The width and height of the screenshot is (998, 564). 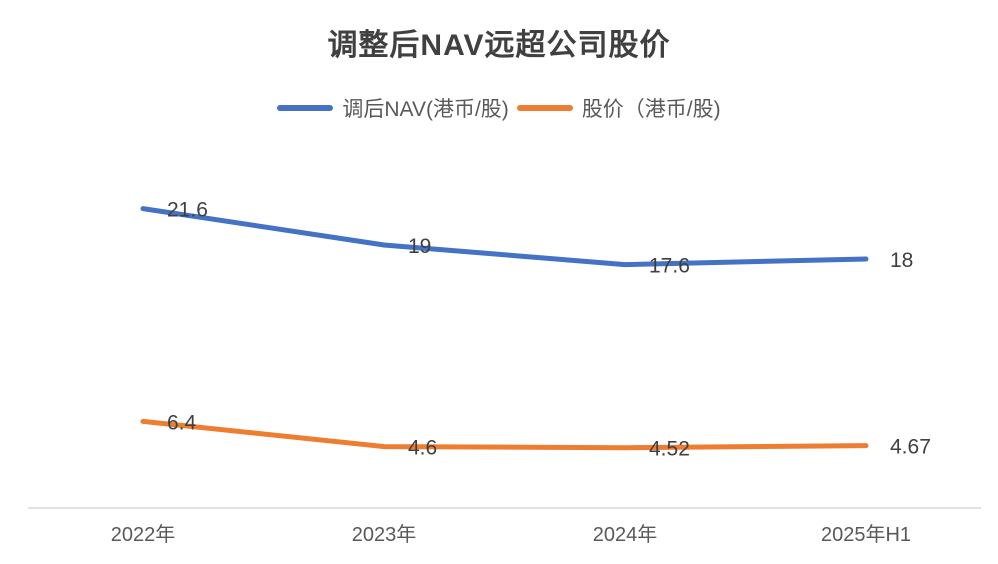 I want to click on legend: 调后NAV(港币/股) 股价（港币/股), so click(x=499, y=108).